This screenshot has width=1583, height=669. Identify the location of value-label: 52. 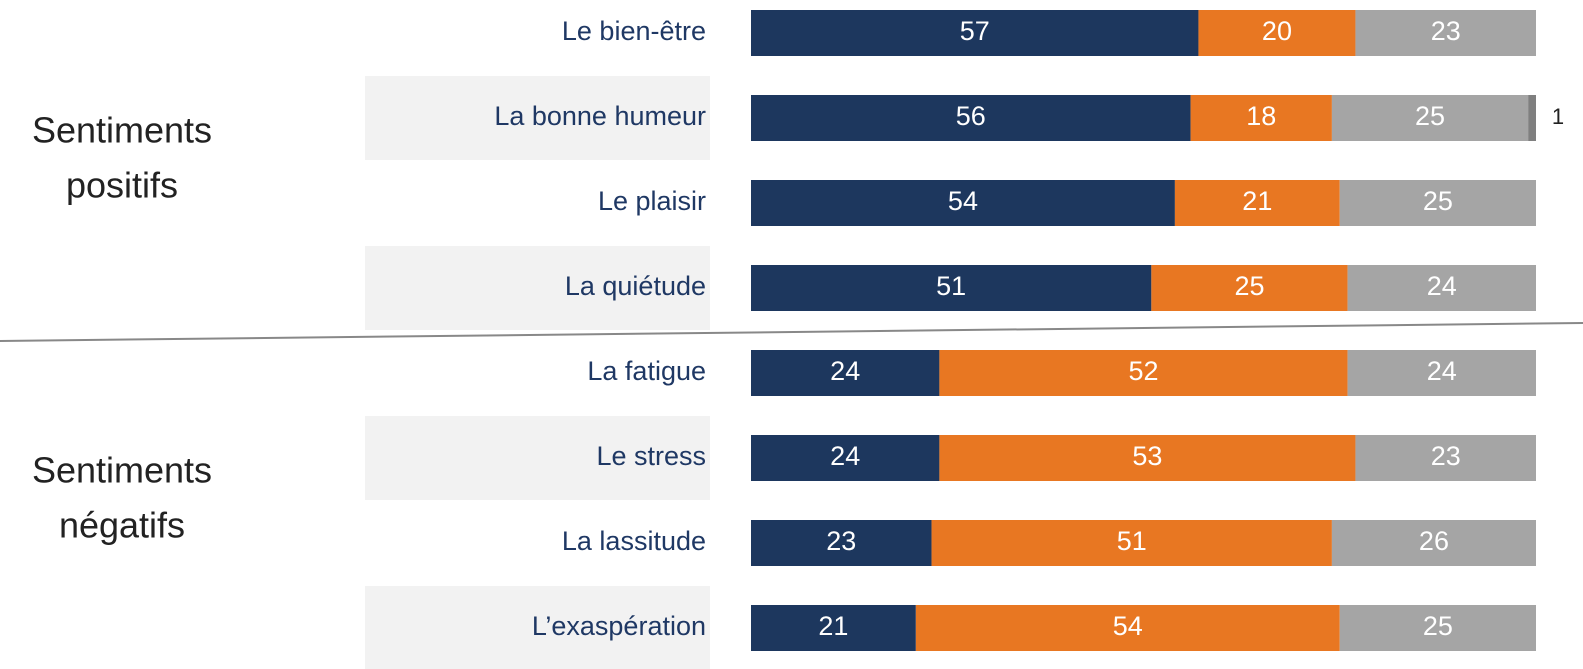
(1143, 371).